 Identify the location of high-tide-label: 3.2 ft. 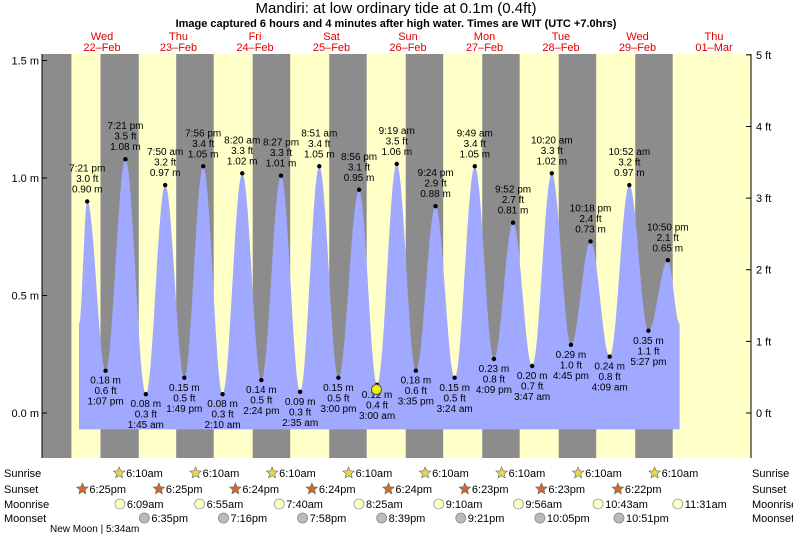
(629, 163).